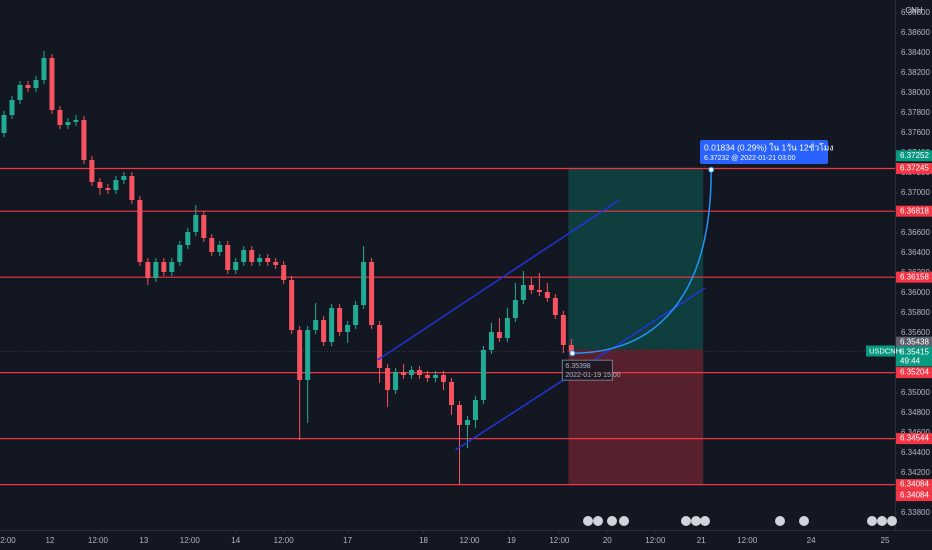  What do you see at coordinates (8, 540) in the screenshot?
I see `x-tick-label: 2:00` at bounding box center [8, 540].